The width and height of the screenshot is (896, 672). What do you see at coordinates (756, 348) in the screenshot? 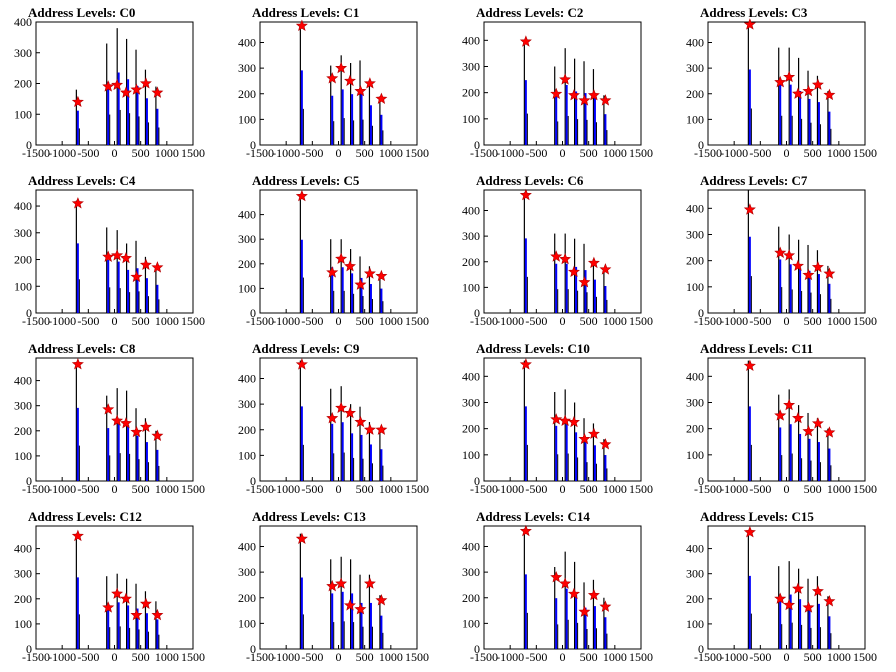
I see `chart-title: Address Levels: C11` at bounding box center [756, 348].